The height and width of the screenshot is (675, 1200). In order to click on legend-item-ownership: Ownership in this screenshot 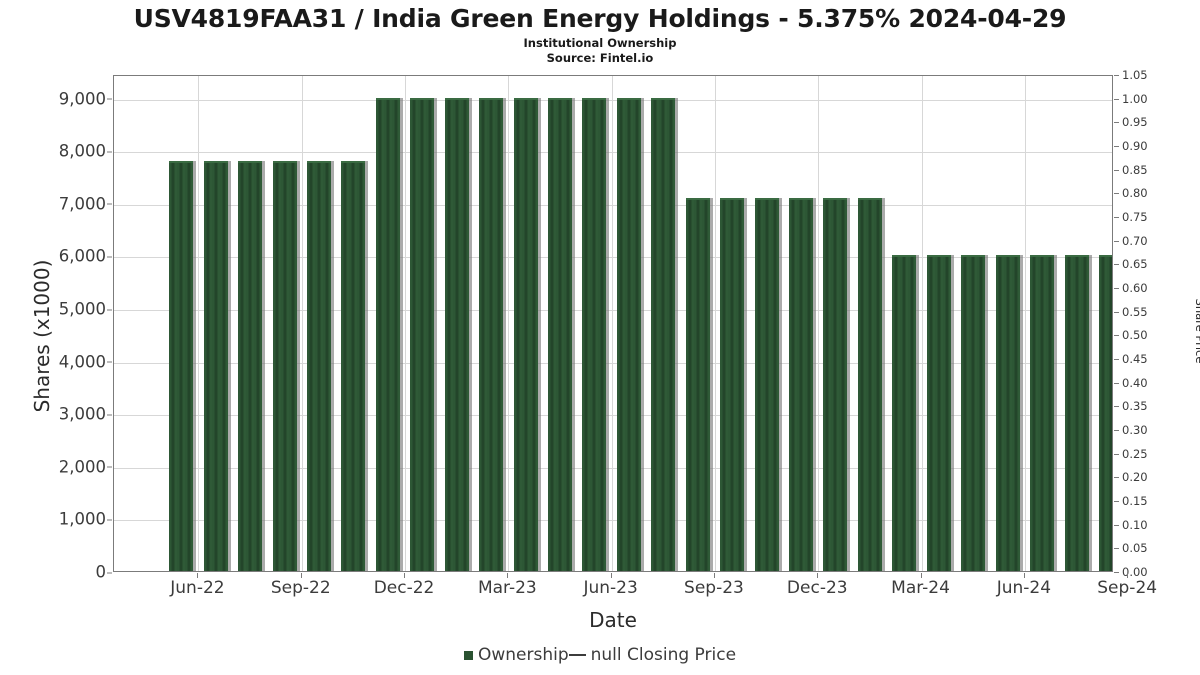, I will do `click(516, 655)`.